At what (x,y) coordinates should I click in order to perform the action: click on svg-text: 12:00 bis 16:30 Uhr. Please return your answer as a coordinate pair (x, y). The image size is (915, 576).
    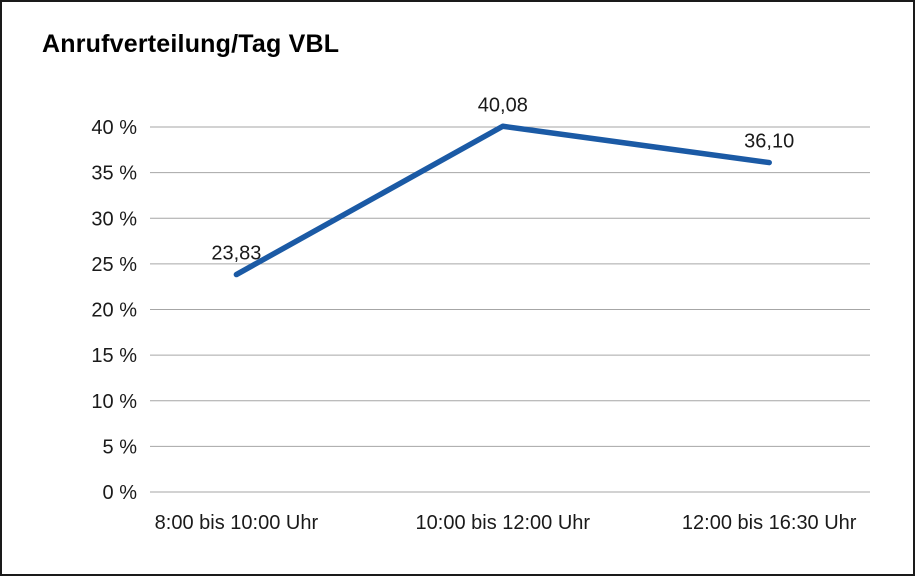
    Looking at the image, I should click on (769, 523).